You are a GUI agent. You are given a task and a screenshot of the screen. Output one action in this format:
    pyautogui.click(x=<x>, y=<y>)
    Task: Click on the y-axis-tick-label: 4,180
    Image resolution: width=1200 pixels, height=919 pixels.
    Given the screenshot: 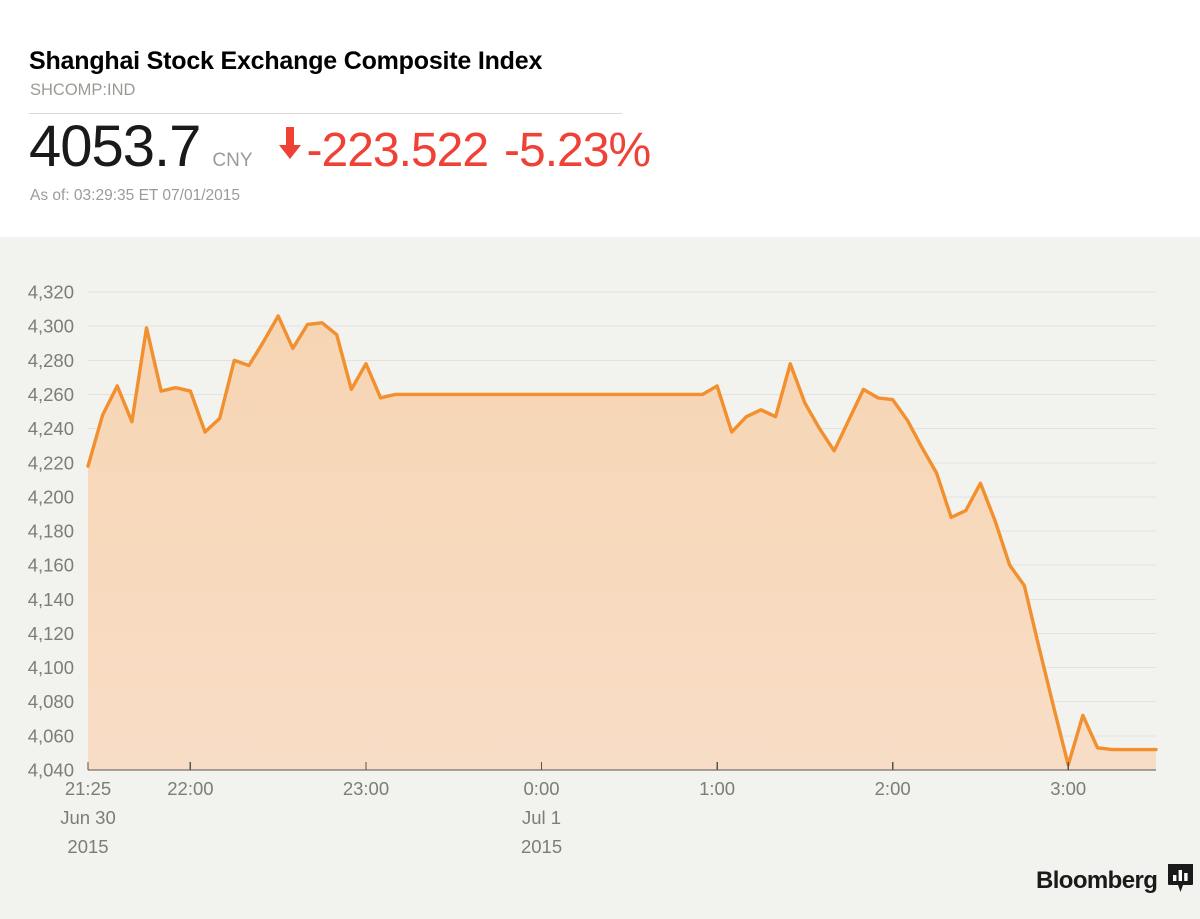 What is the action you would take?
    pyautogui.click(x=51, y=531)
    